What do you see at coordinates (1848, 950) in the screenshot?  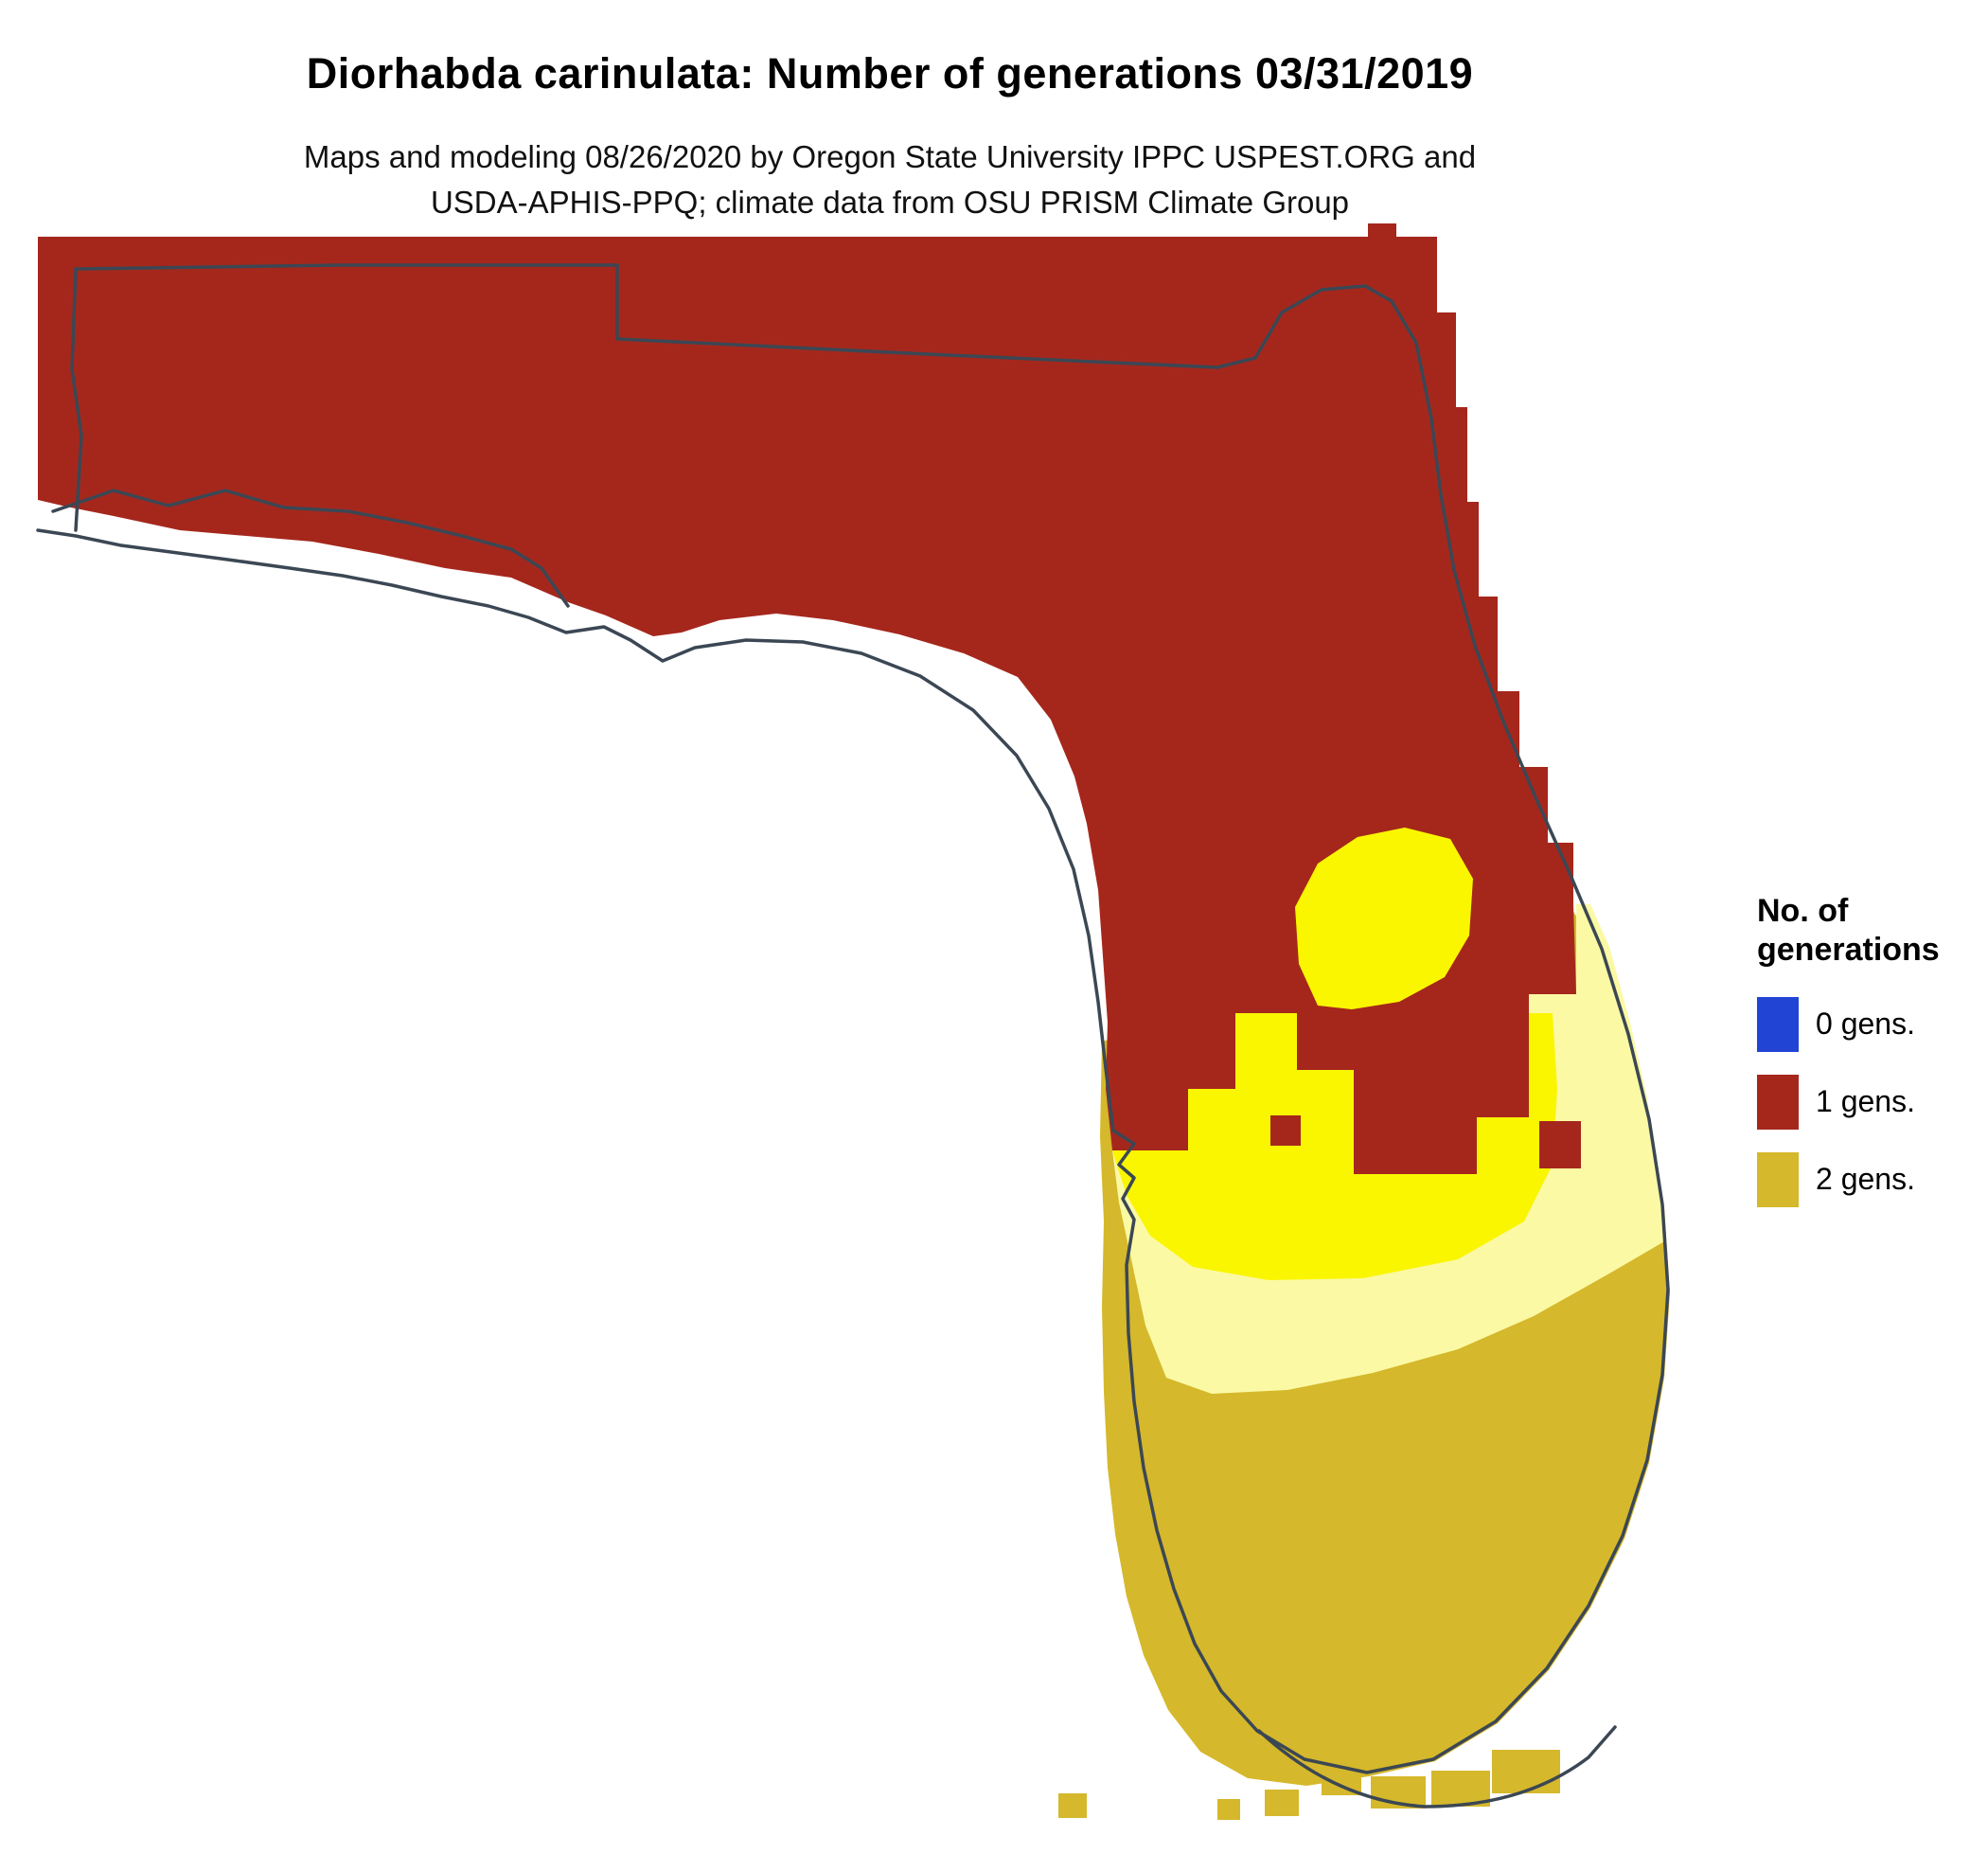 I see `legend-title-line-2: generations` at bounding box center [1848, 950].